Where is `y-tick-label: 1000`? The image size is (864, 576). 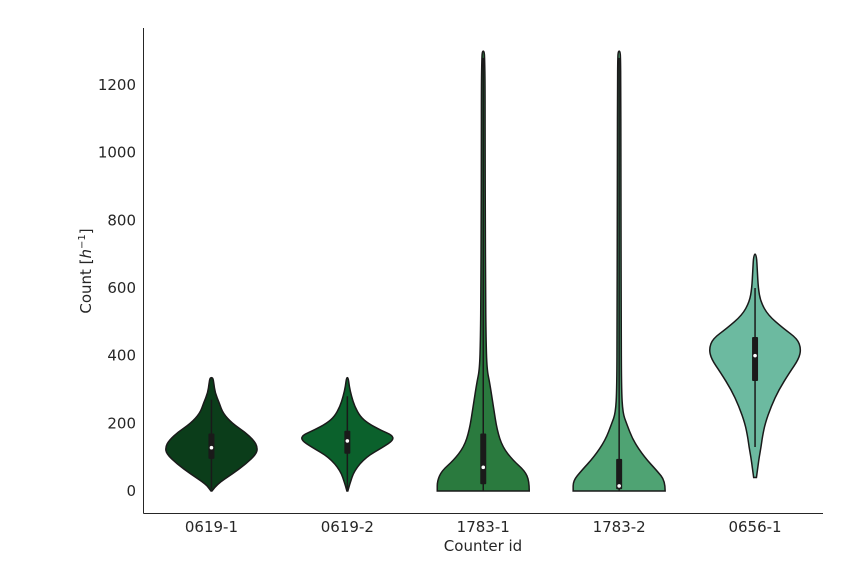
y-tick-label: 1000 is located at coordinates (117, 153).